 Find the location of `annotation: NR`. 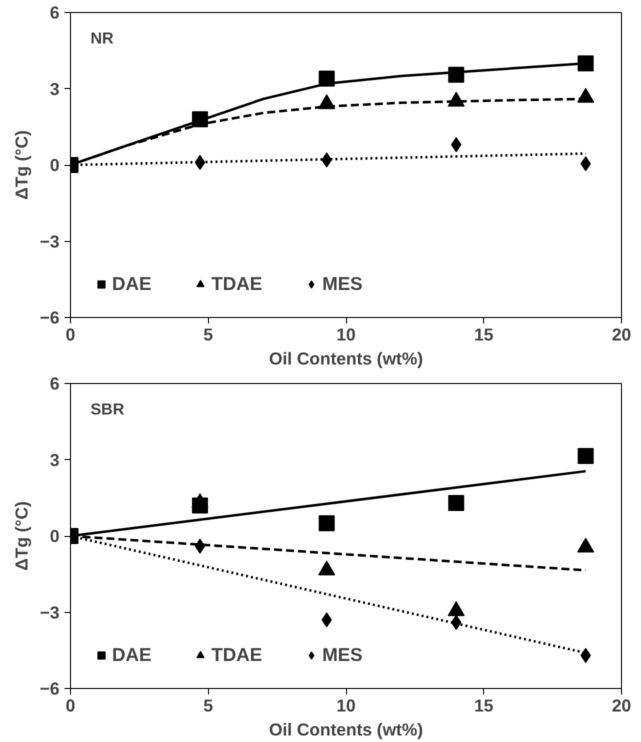

annotation: NR is located at coordinates (102, 39).